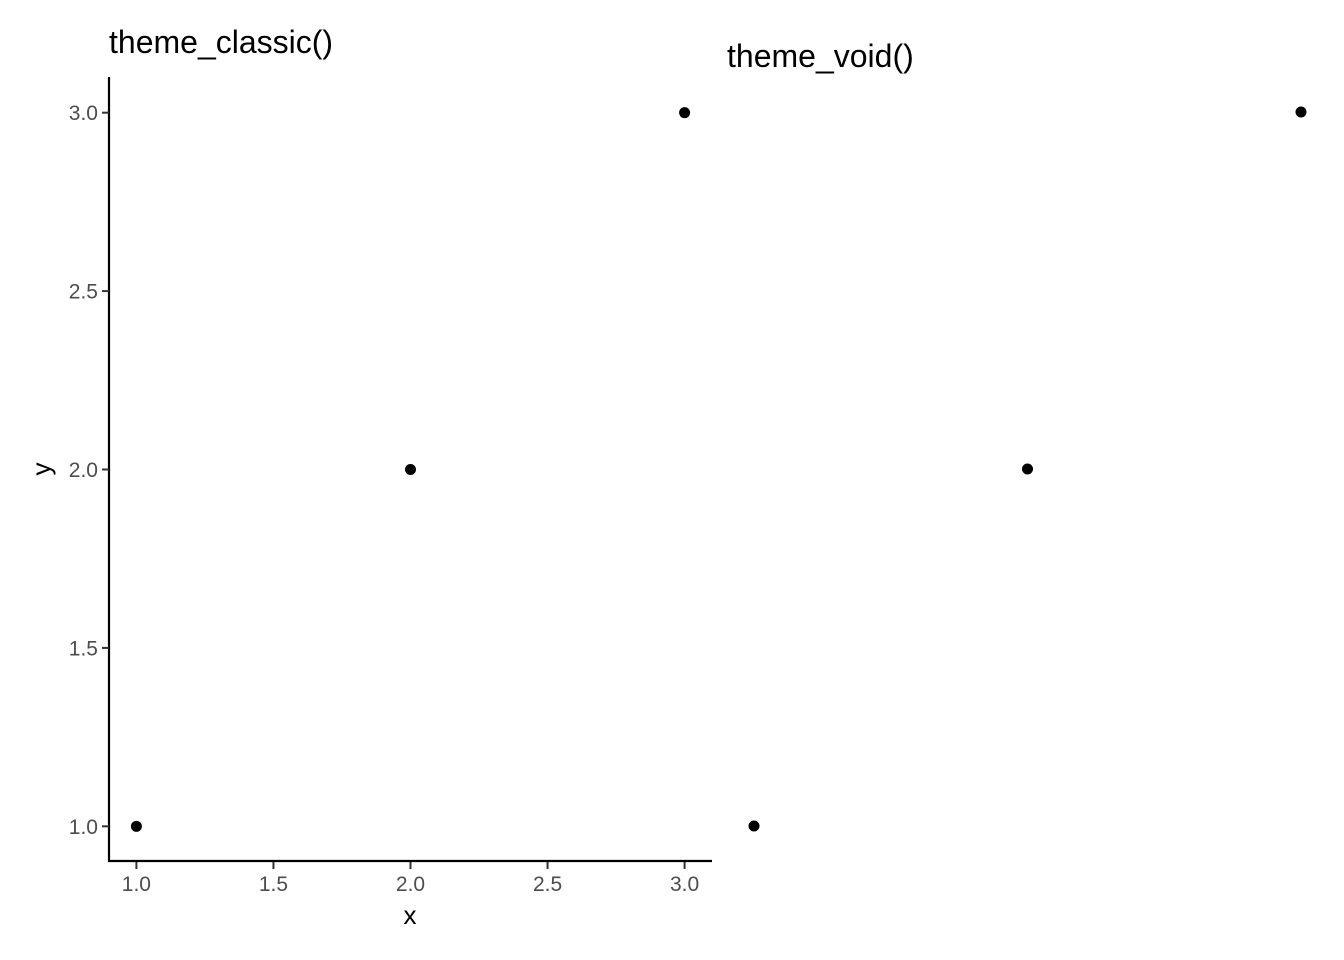 The height and width of the screenshot is (960, 1344). Describe the element at coordinates (221, 42) in the screenshot. I see `panel-title-classic: theme_classic()` at that location.